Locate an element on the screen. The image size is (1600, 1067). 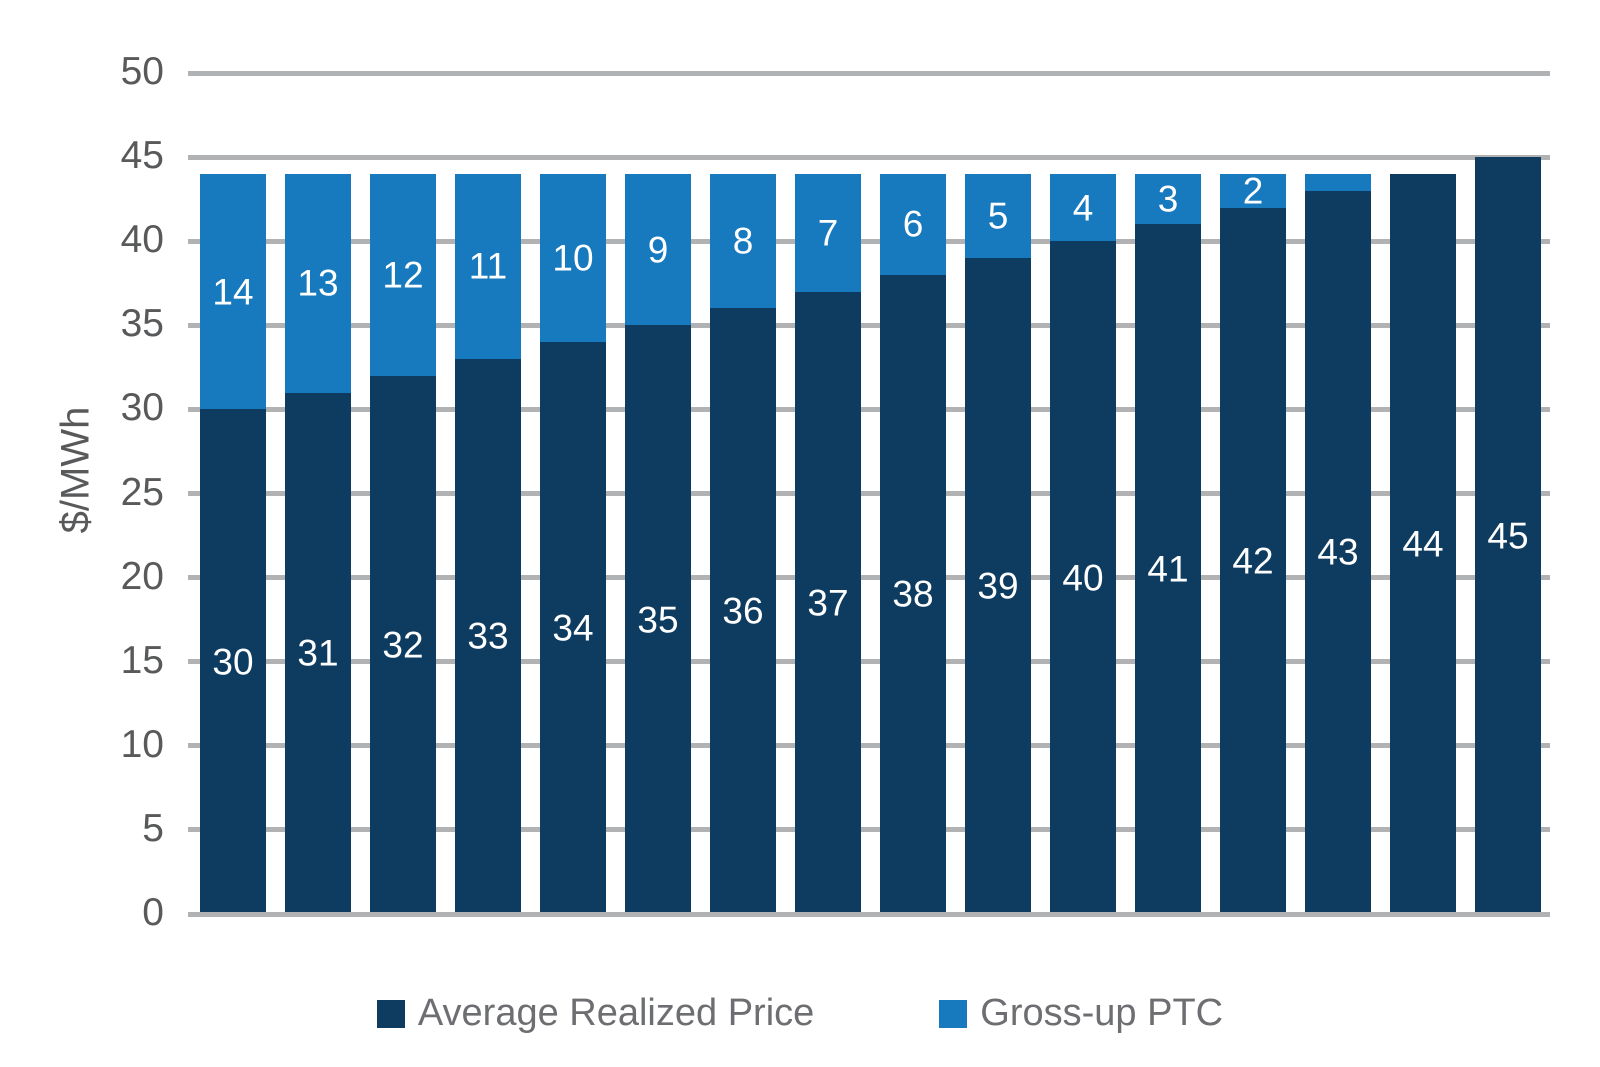
legend: Average Realized Price Gross-up PTC is located at coordinates (800, 1013).